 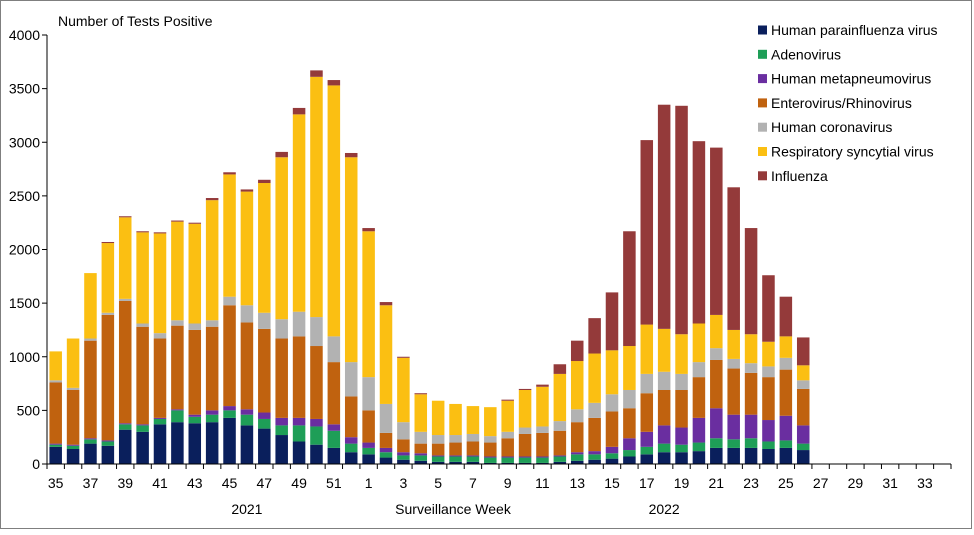 What do you see at coordinates (195, 483) in the screenshot?
I see `x-tick-label: 43` at bounding box center [195, 483].